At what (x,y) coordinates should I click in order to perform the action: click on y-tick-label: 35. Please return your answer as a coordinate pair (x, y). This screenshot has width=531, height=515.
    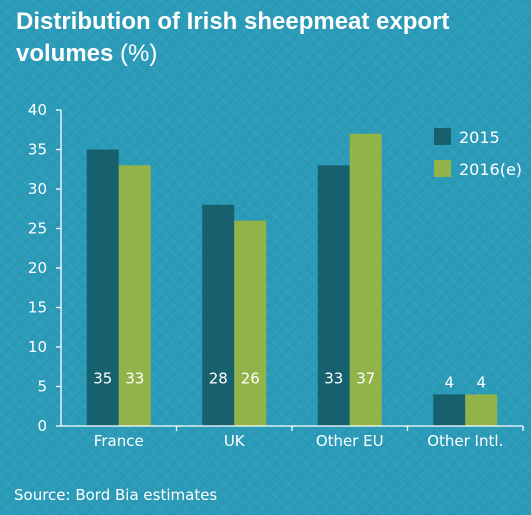
    Looking at the image, I should click on (37, 150).